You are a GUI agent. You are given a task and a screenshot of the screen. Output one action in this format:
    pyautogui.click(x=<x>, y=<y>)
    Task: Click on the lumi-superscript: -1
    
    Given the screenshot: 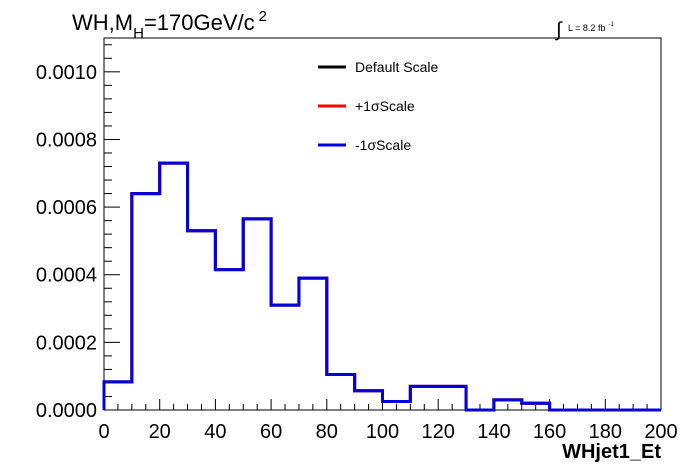 What is the action you would take?
    pyautogui.click(x=611, y=25)
    